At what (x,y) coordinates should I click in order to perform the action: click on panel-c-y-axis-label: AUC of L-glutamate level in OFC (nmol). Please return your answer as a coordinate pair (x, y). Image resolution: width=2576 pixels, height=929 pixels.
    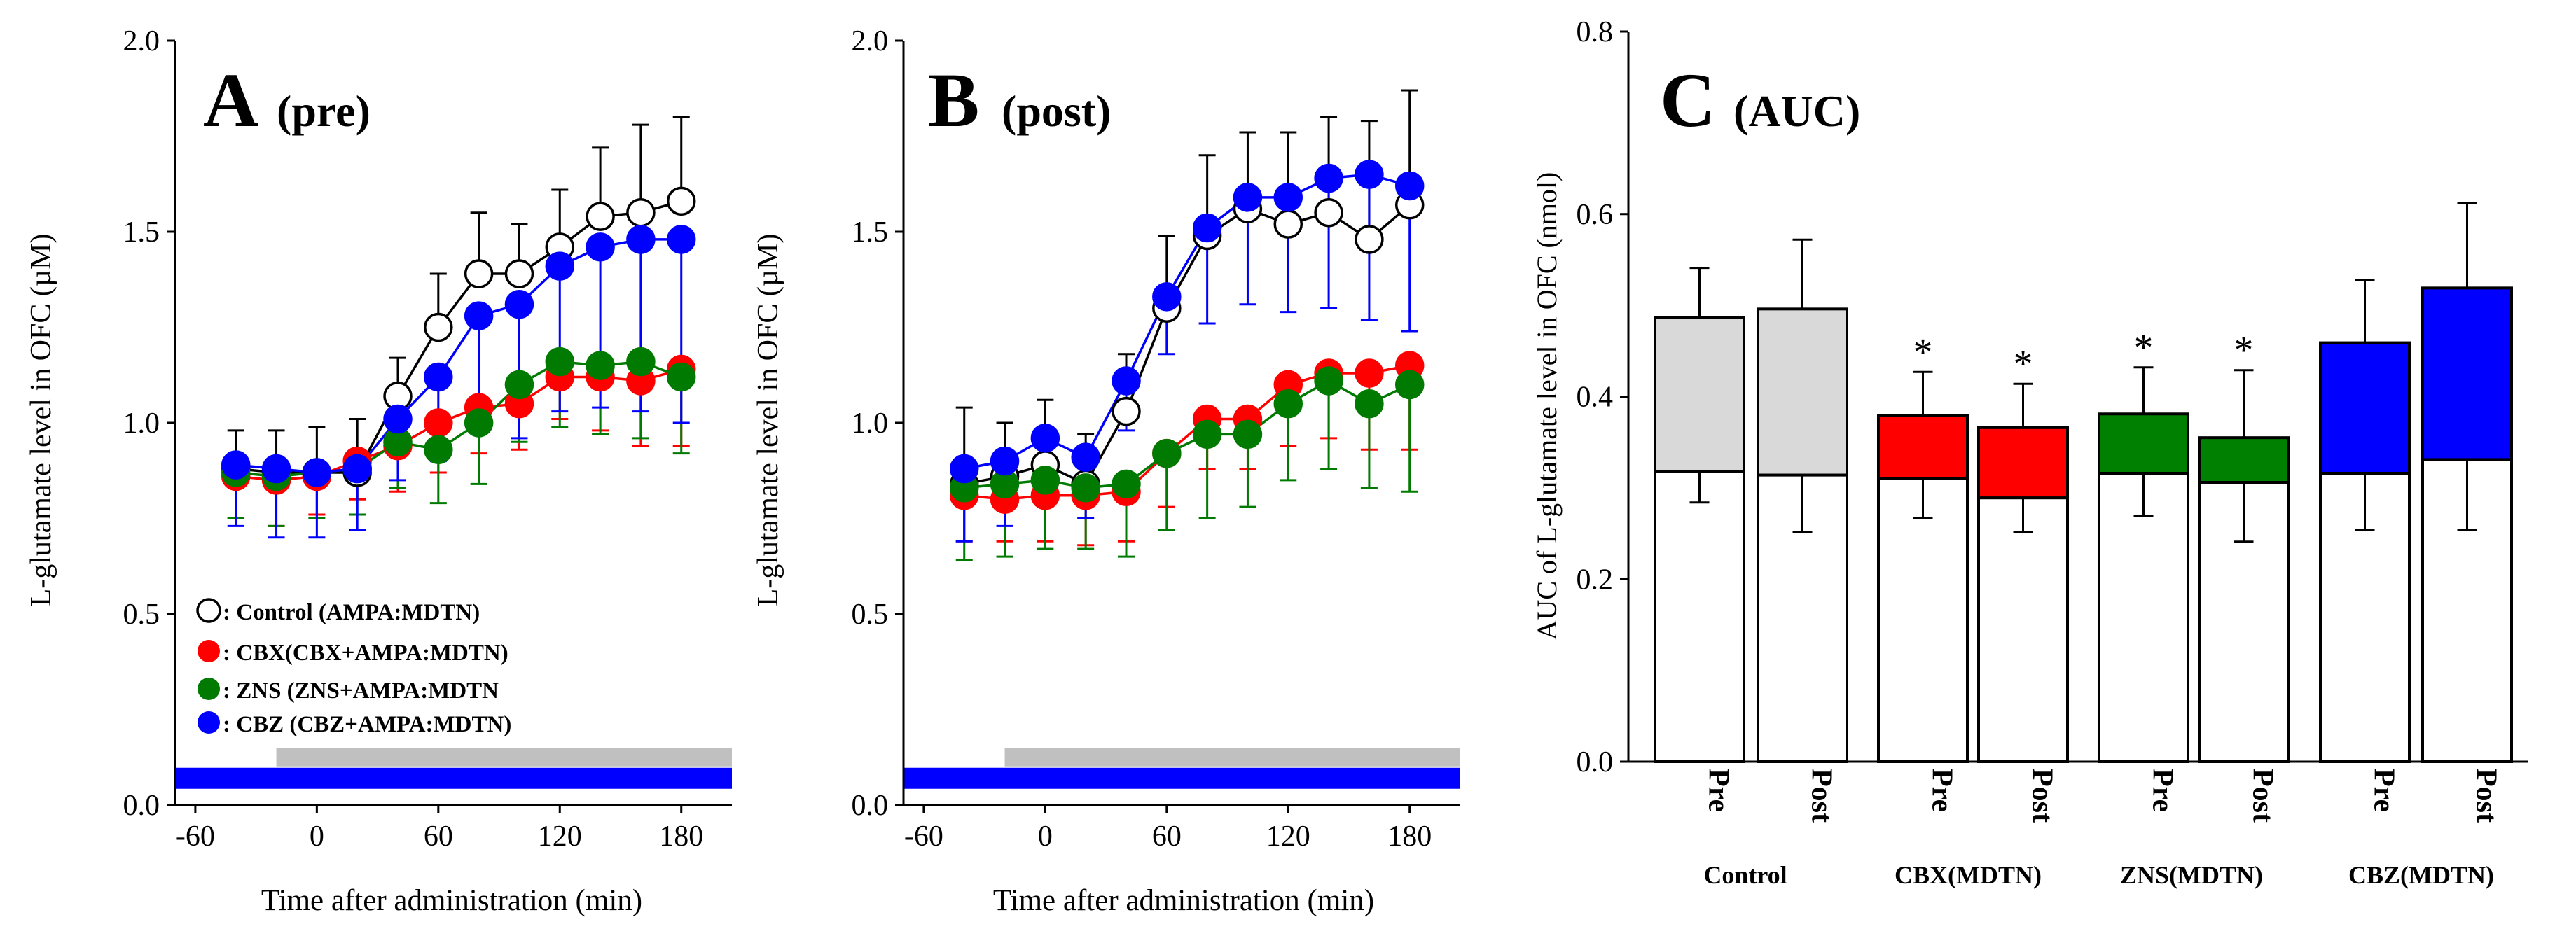
    Looking at the image, I should click on (1547, 406).